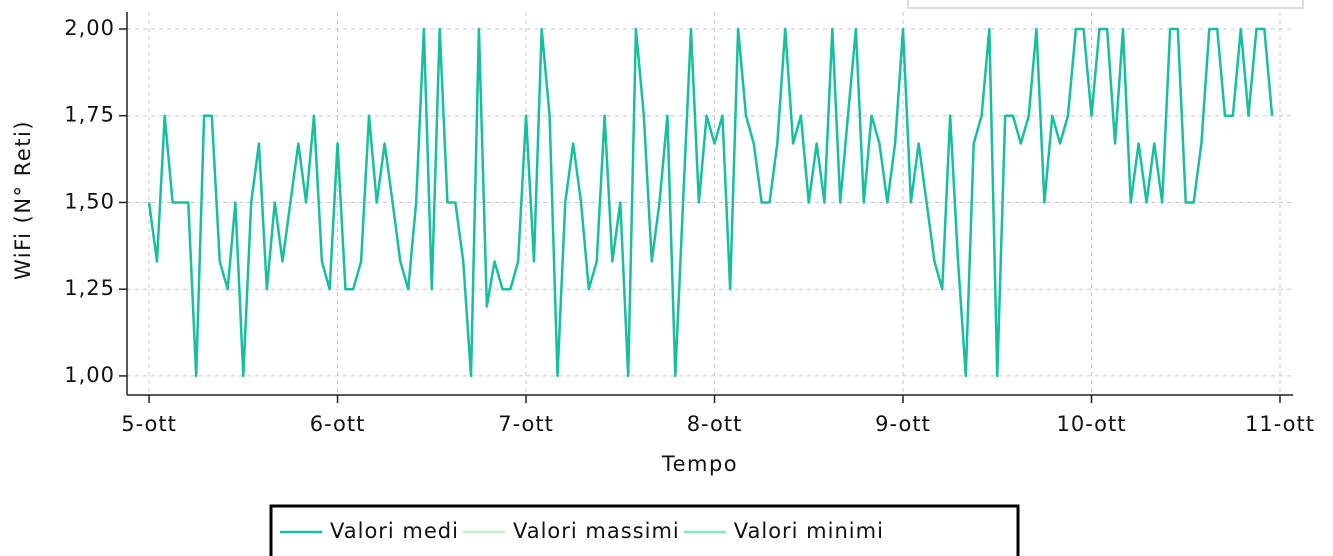 This screenshot has height=556, width=1333. What do you see at coordinates (89, 375) in the screenshot?
I see `y-tick-label: 1,00` at bounding box center [89, 375].